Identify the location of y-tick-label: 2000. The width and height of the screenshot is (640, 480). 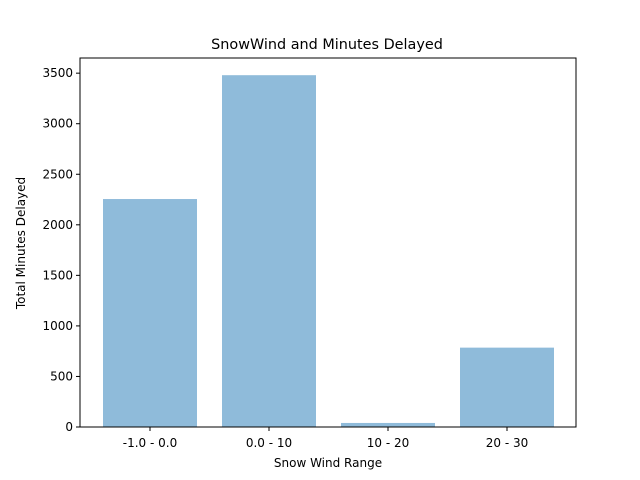
(57, 225).